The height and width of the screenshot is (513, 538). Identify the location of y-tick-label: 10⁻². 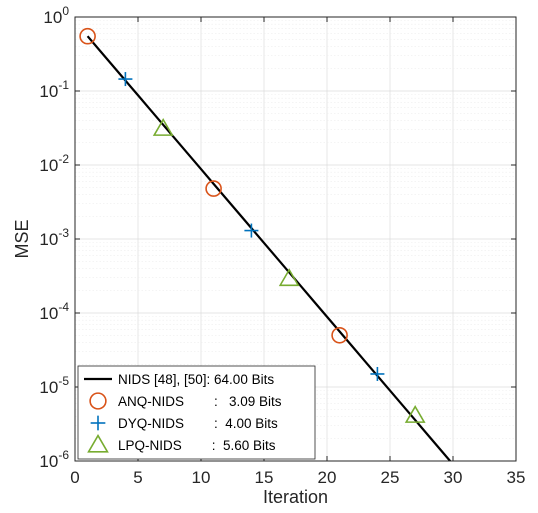
(54, 163).